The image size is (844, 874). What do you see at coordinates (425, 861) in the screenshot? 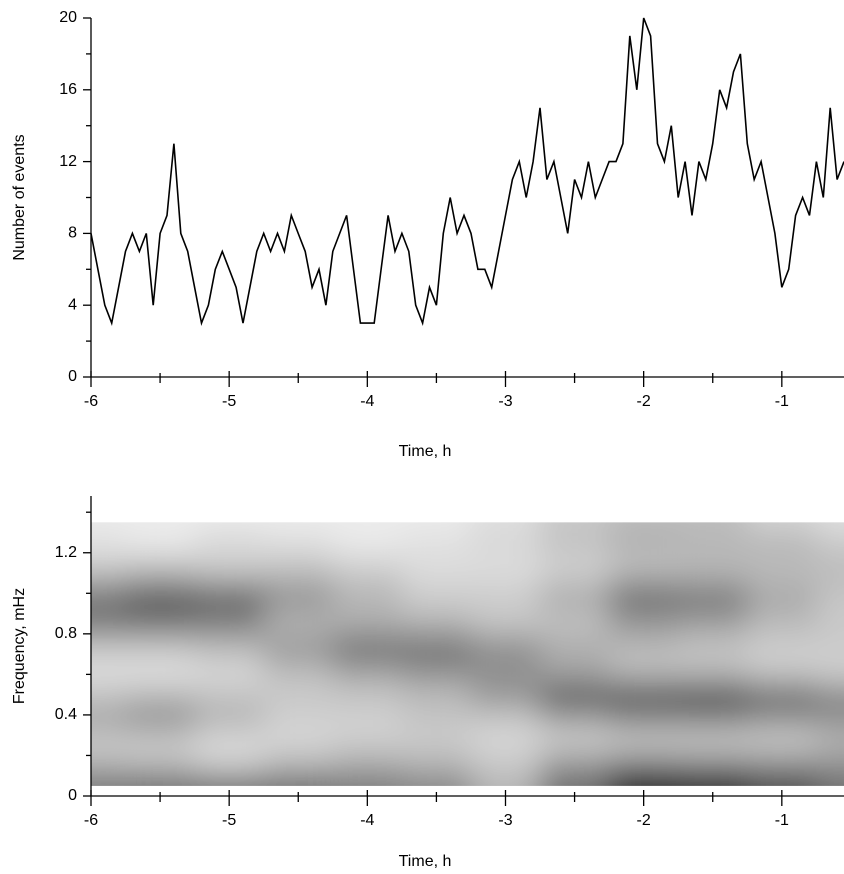
I see `x-axis-label: Time, h` at bounding box center [425, 861].